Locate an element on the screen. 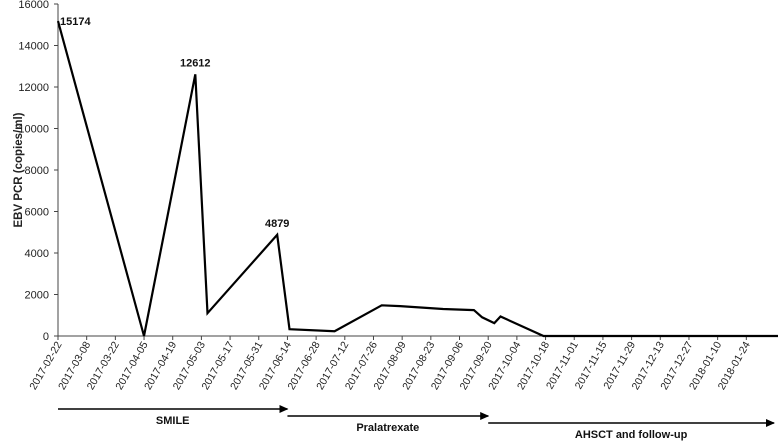 This screenshot has width=778, height=444. y-tick-label: 8000 is located at coordinates (37, 171).